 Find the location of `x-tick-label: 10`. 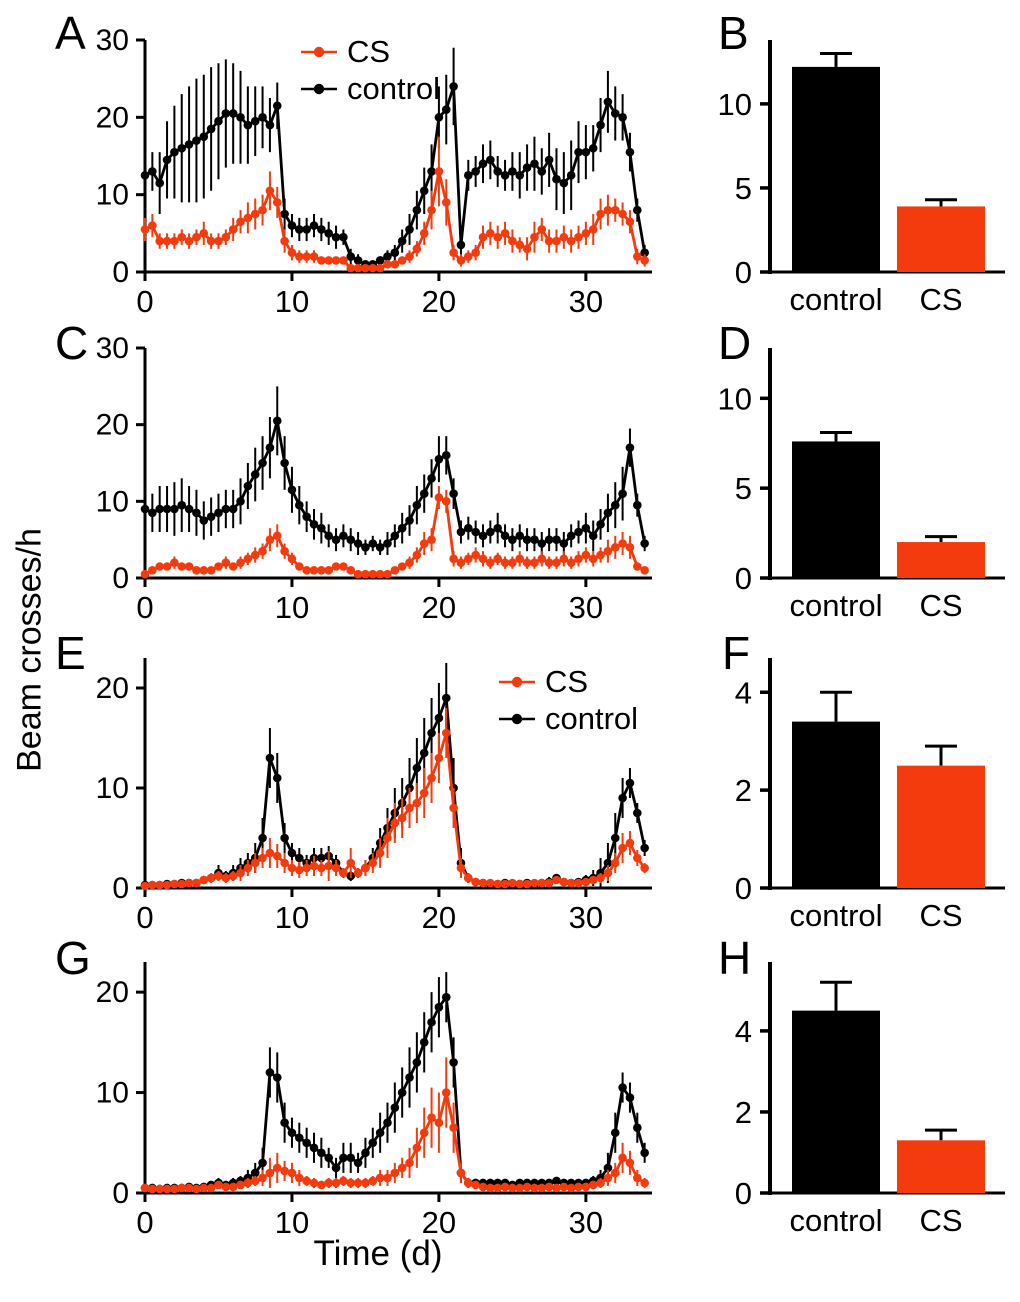

x-tick-label: 10 is located at coordinates (292, 607).